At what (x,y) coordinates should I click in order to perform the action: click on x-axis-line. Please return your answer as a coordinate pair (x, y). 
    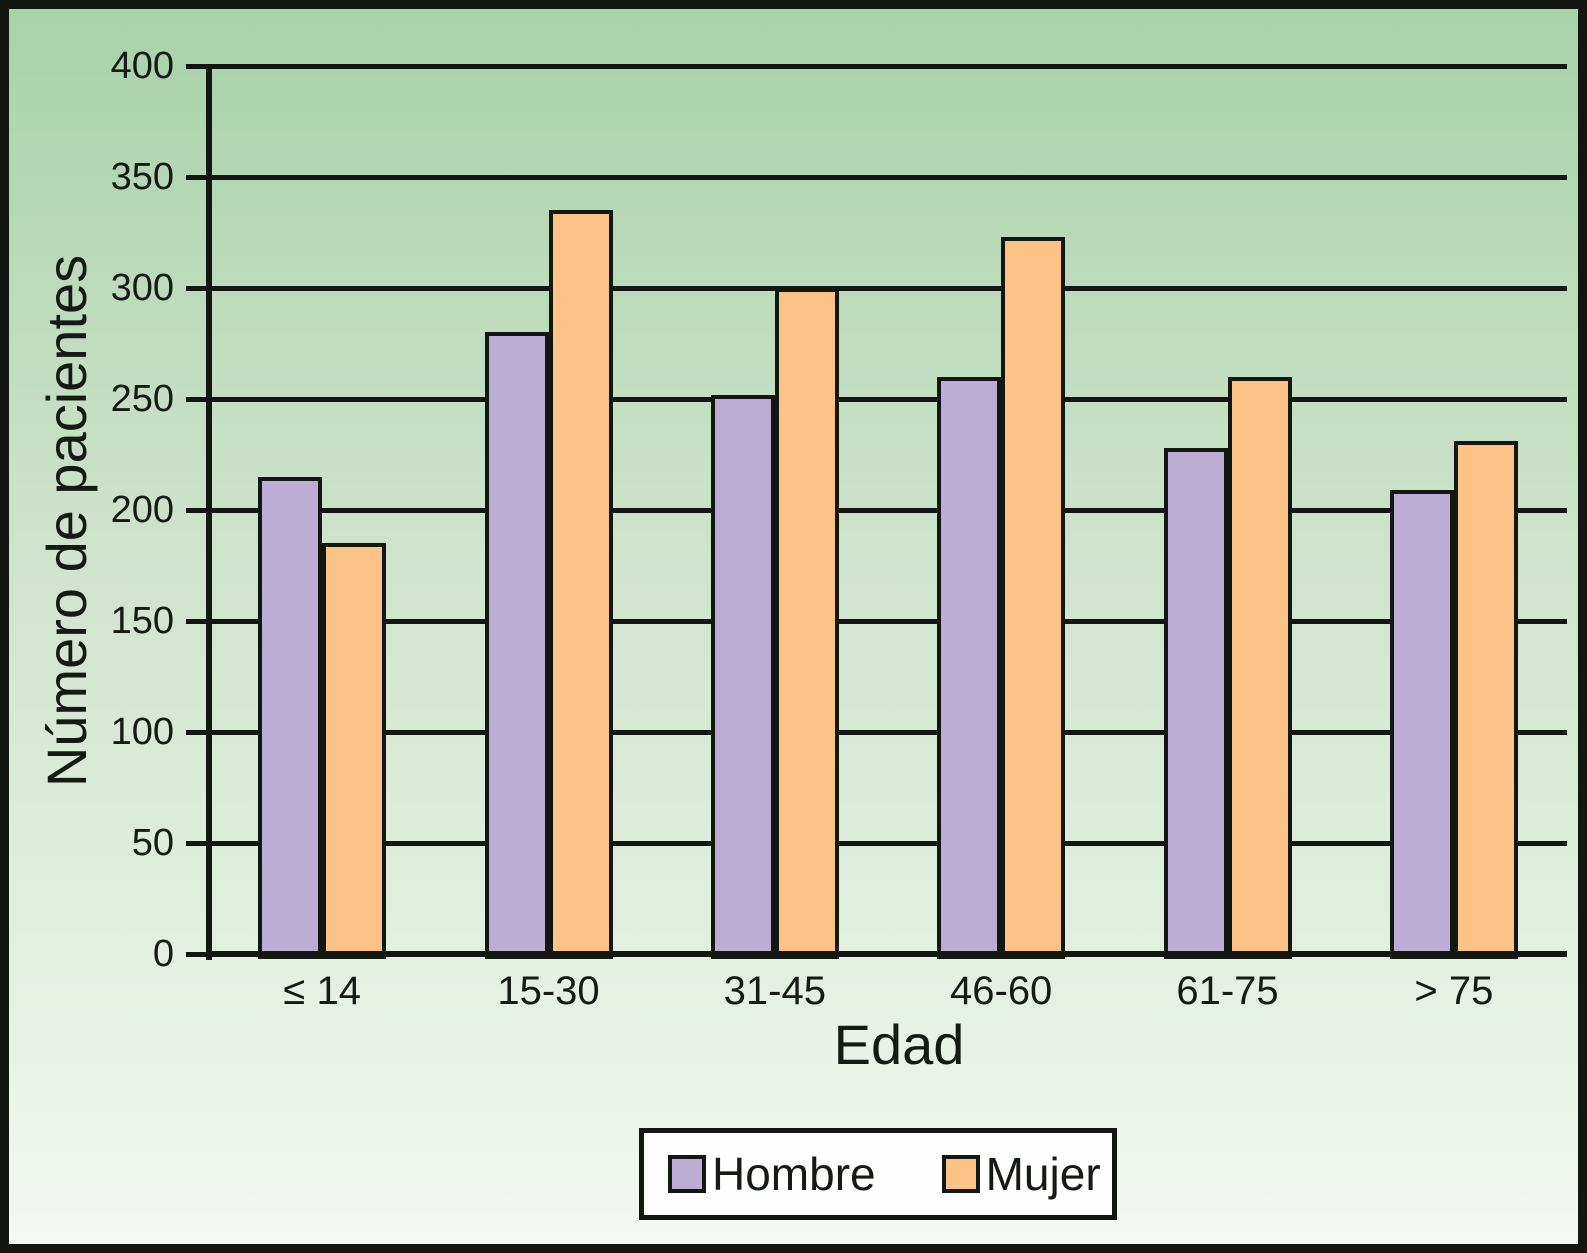
    Looking at the image, I should click on (888, 954).